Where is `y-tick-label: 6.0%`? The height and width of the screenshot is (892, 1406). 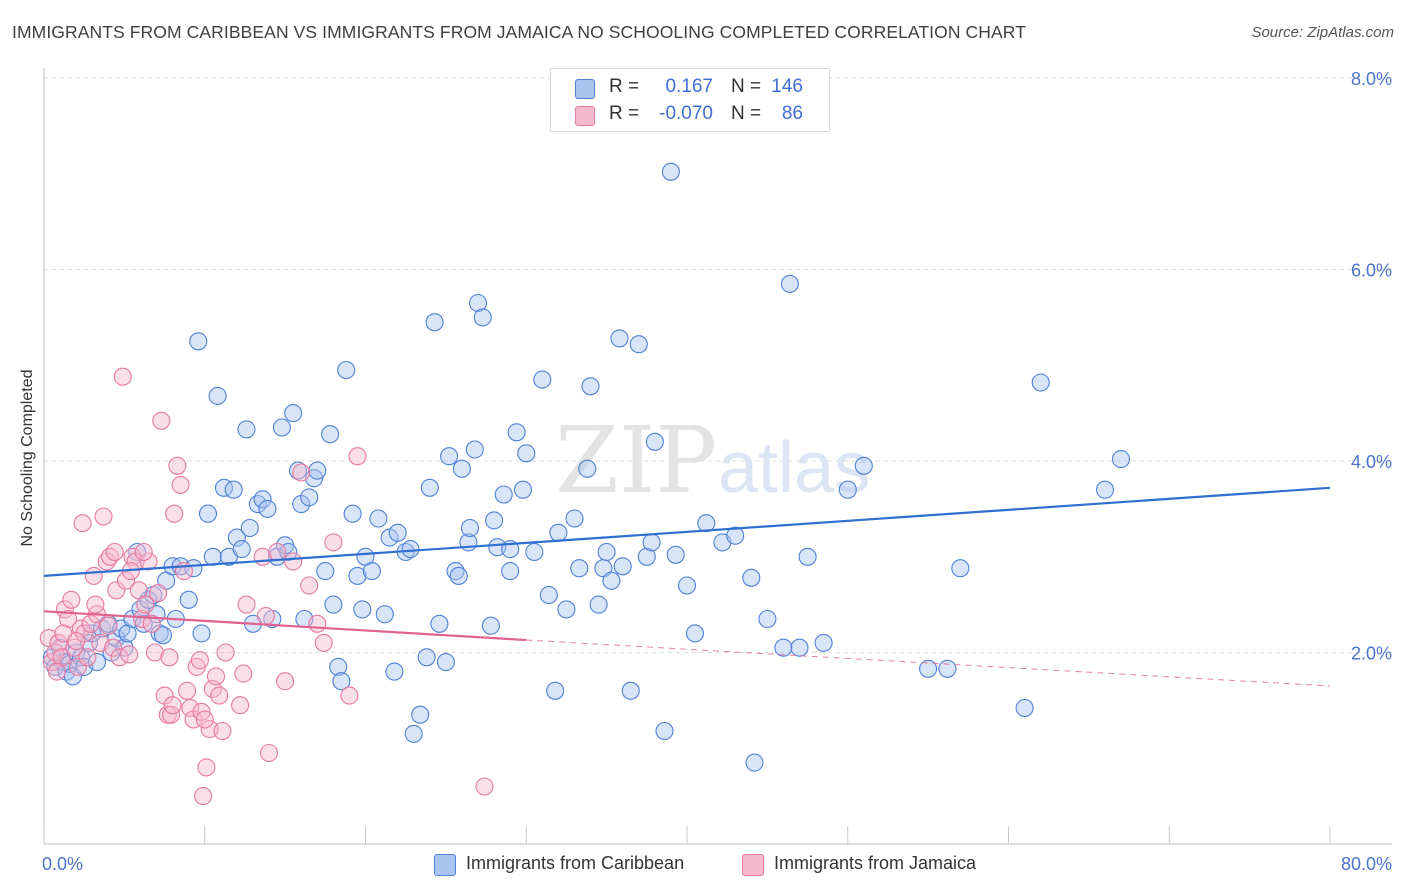
y-tick-label: 6.0% is located at coordinates (1371, 271).